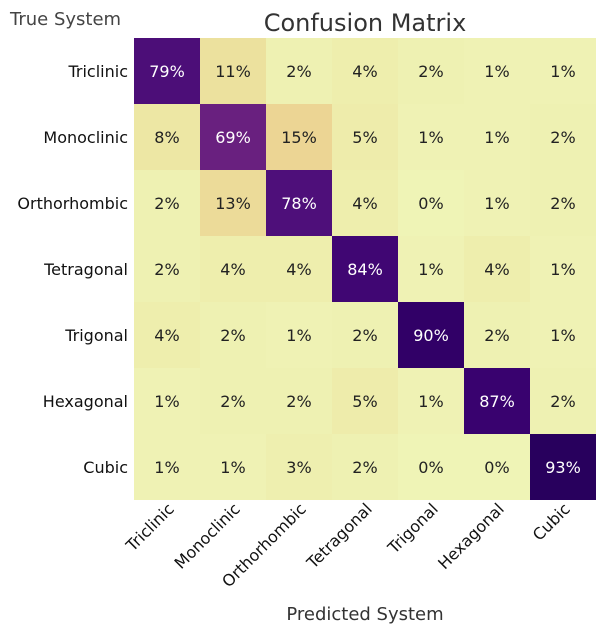 This screenshot has width=606, height=634. I want to click on column-tick-label: Trigonal, so click(412, 528).